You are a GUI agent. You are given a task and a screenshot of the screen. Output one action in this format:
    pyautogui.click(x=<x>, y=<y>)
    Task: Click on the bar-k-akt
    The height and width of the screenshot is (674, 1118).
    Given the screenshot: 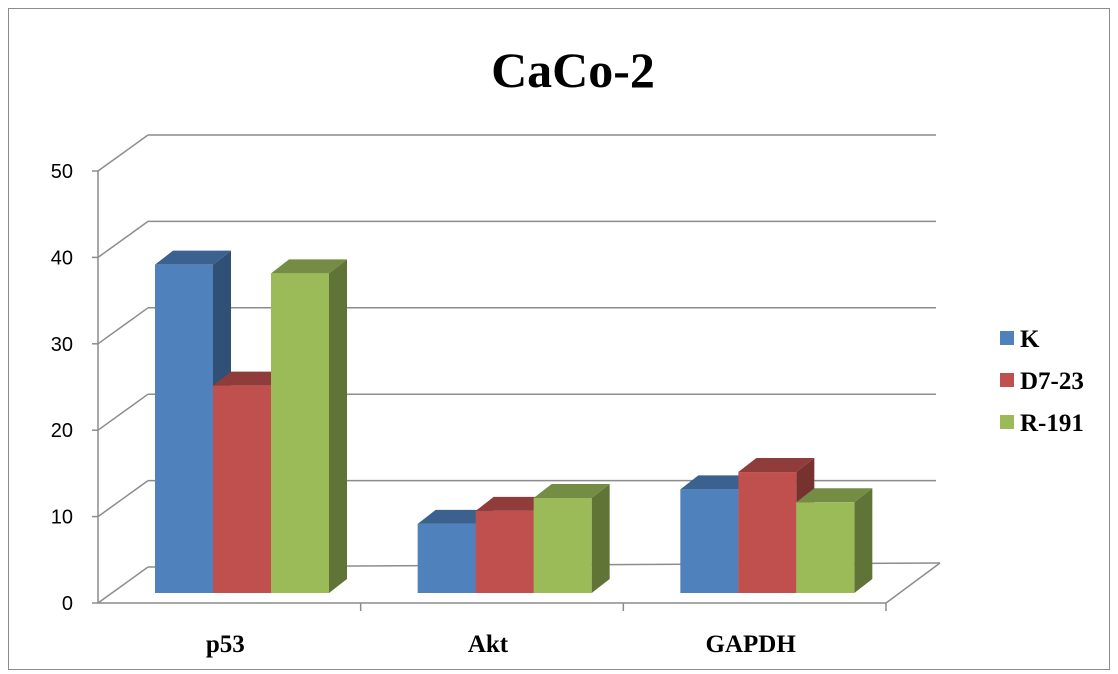 What is the action you would take?
    pyautogui.click(x=455, y=551)
    